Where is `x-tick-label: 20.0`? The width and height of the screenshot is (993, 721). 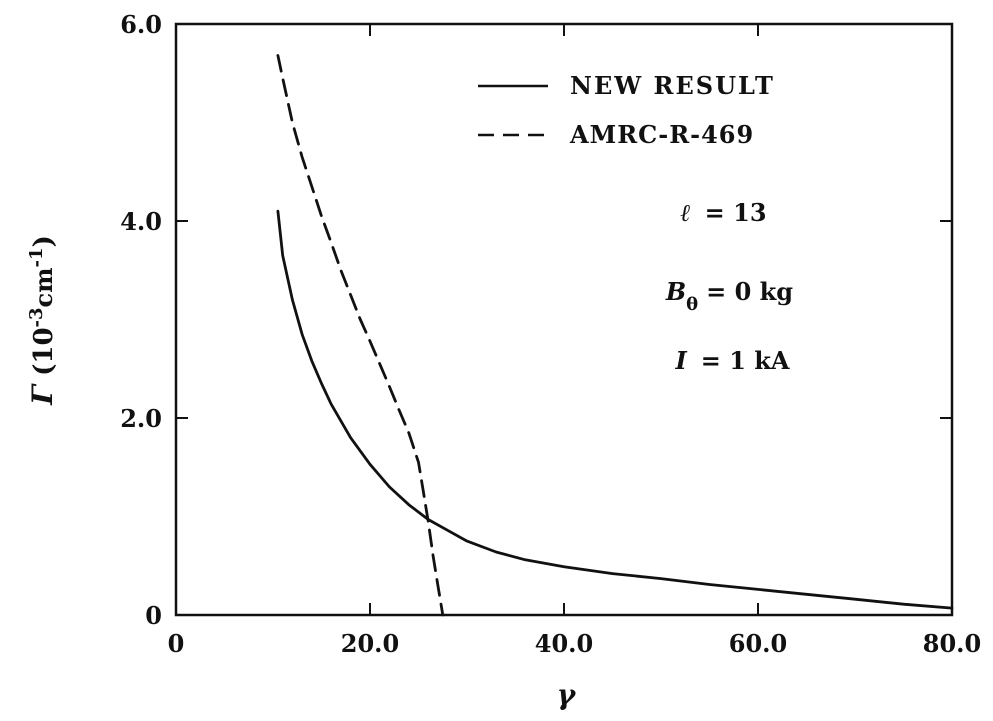 x-tick-label: 20.0 is located at coordinates (370, 643).